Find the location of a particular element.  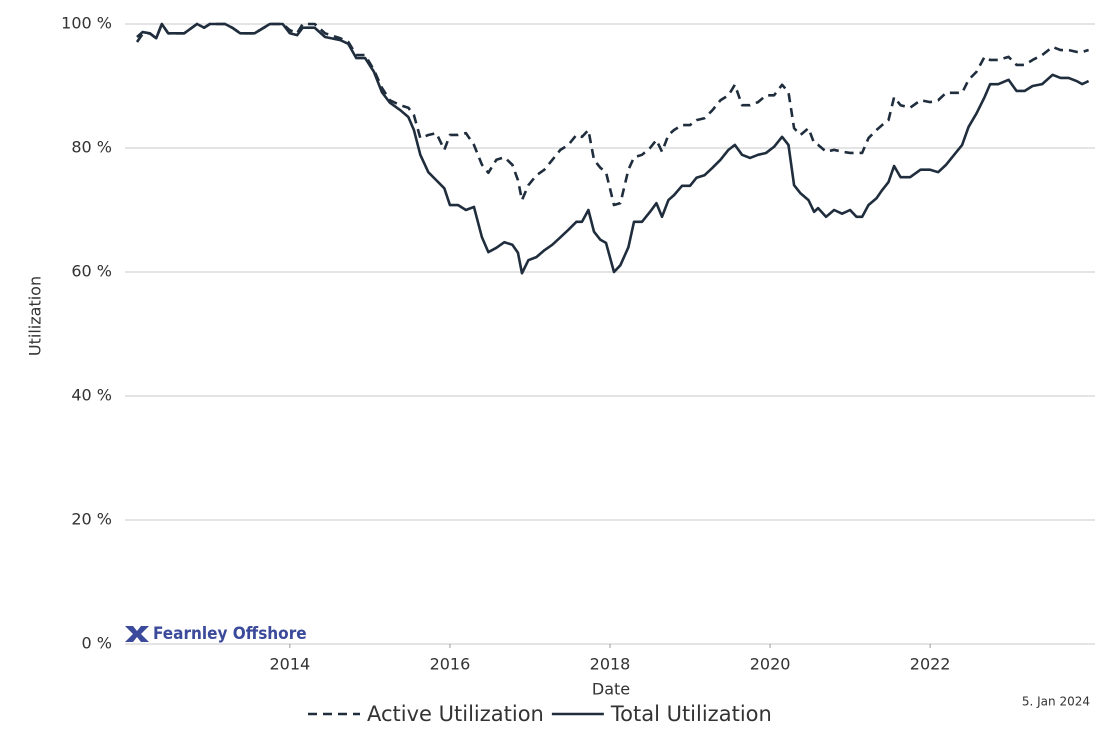

y-tick-label: 60 % is located at coordinates (91, 271).